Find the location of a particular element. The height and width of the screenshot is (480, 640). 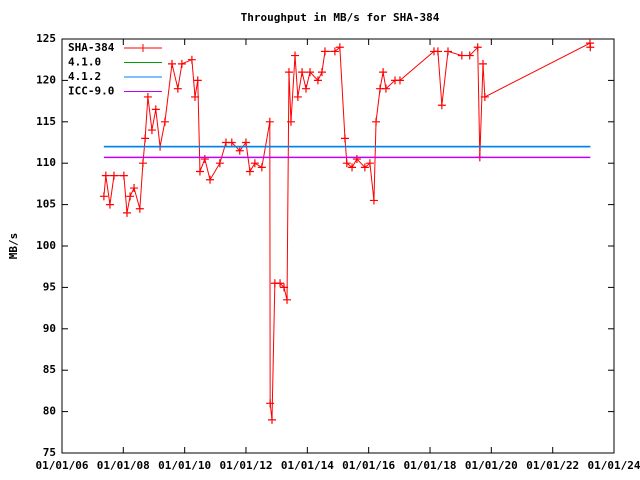

y-tick-label: 100 is located at coordinates (46, 245).